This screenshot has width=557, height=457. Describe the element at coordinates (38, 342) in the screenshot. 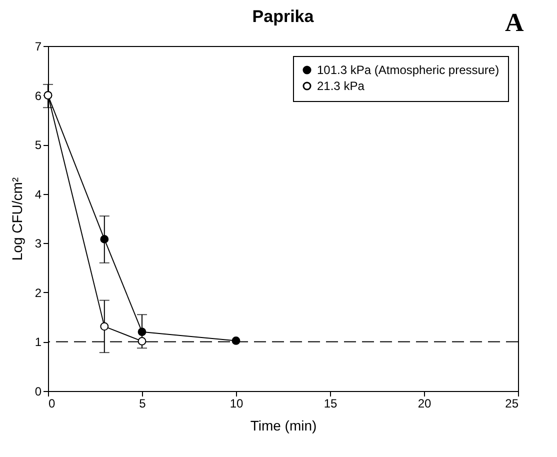

I see `y-tick-label: 1` at that location.